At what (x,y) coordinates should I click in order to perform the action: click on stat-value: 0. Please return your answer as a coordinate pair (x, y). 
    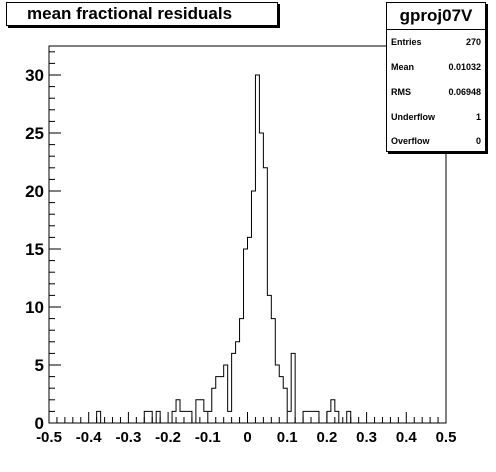
    Looking at the image, I should click on (478, 141).